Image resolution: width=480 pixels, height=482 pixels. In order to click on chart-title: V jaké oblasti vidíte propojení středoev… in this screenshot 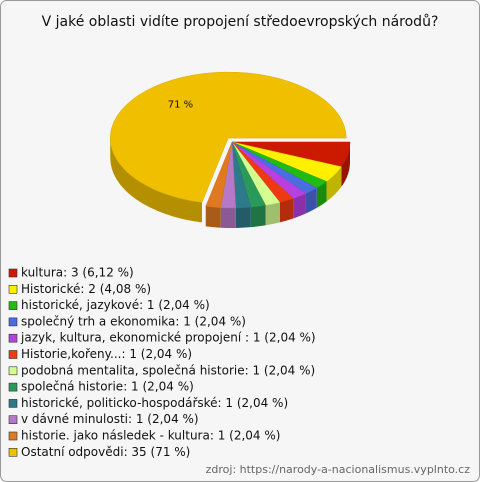, I will do `click(240, 22)`.